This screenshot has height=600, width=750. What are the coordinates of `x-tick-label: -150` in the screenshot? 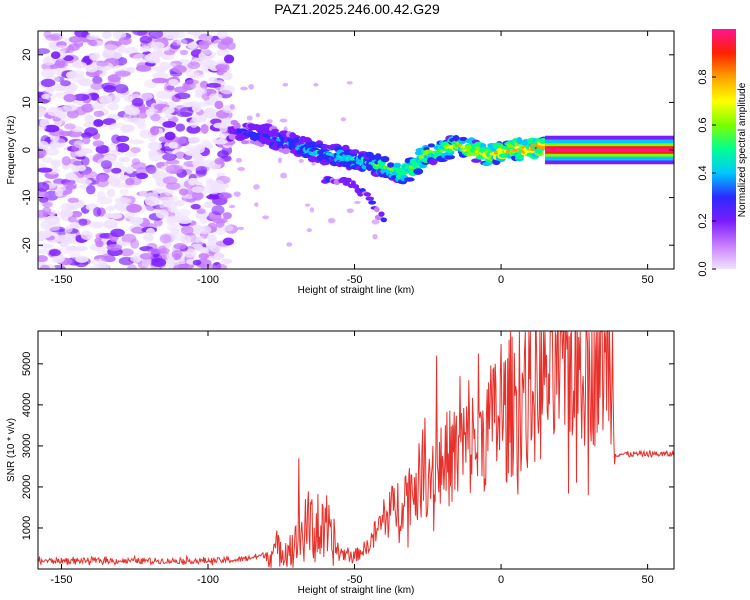 It's located at (61, 280).